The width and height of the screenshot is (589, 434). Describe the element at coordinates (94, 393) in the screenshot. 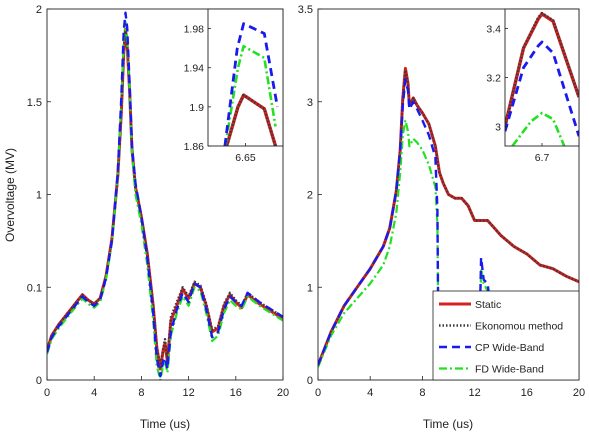

I see `left-x-tick-label: 4` at that location.